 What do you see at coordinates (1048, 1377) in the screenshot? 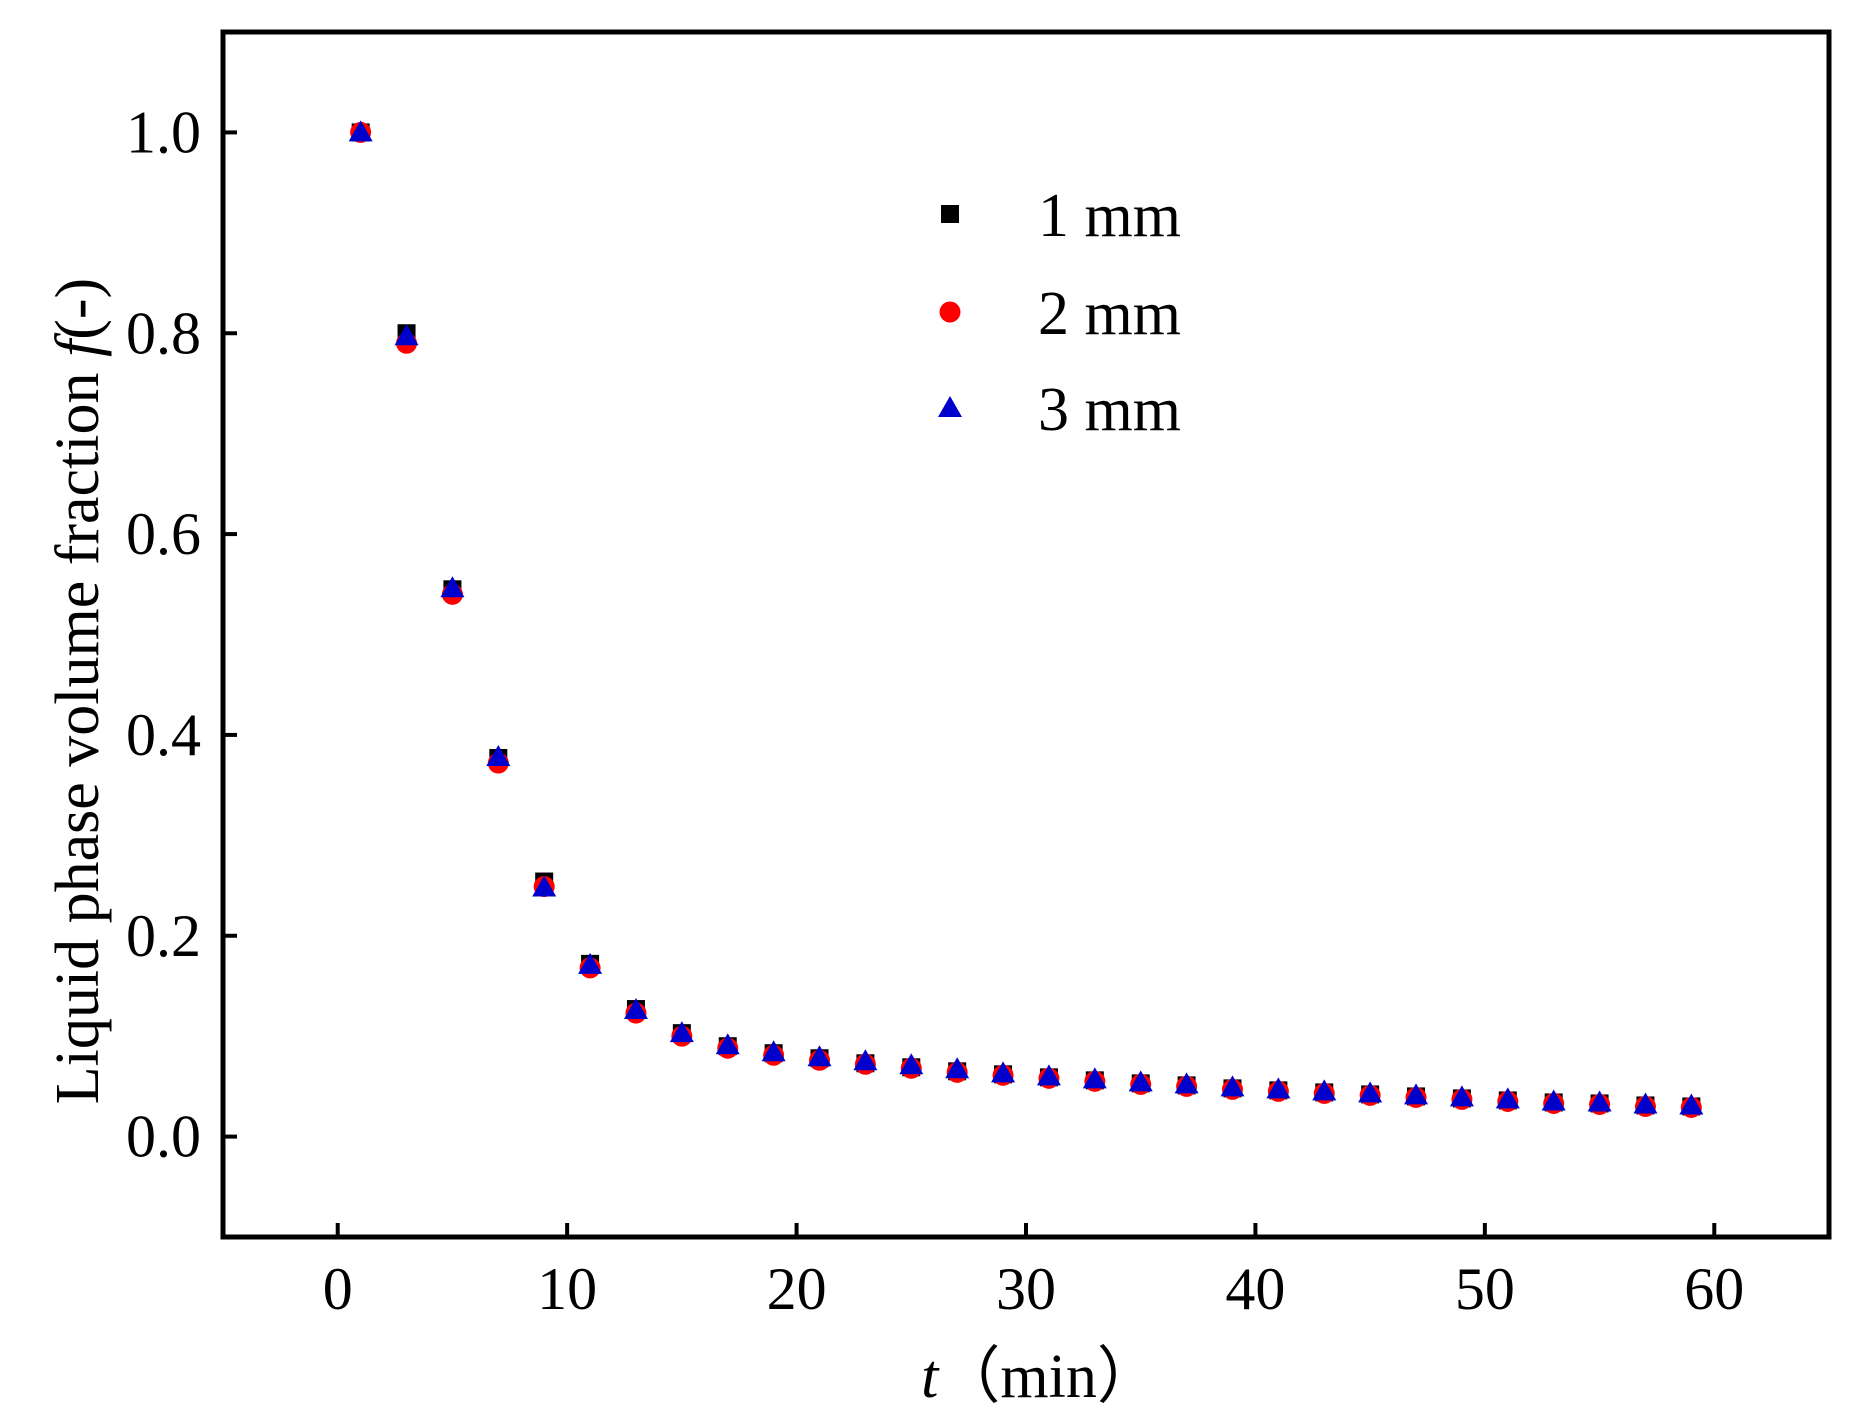
I see `x-axis-unit: （min）` at bounding box center [1048, 1377].